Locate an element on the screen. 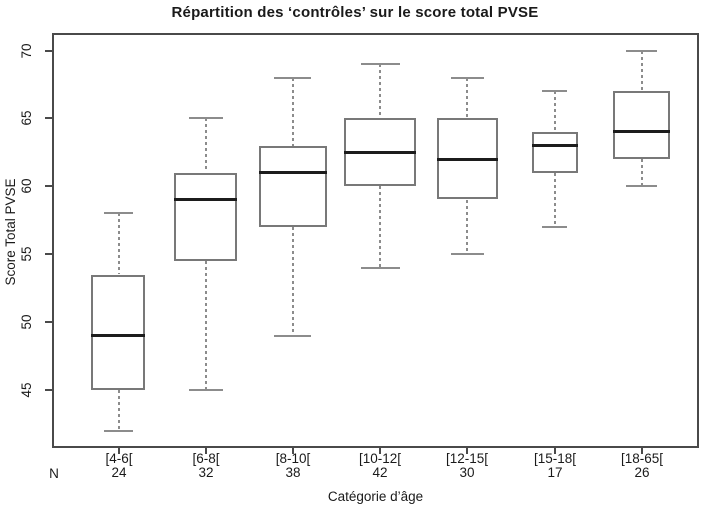  whisker-5-upper is located at coordinates (467, 98).